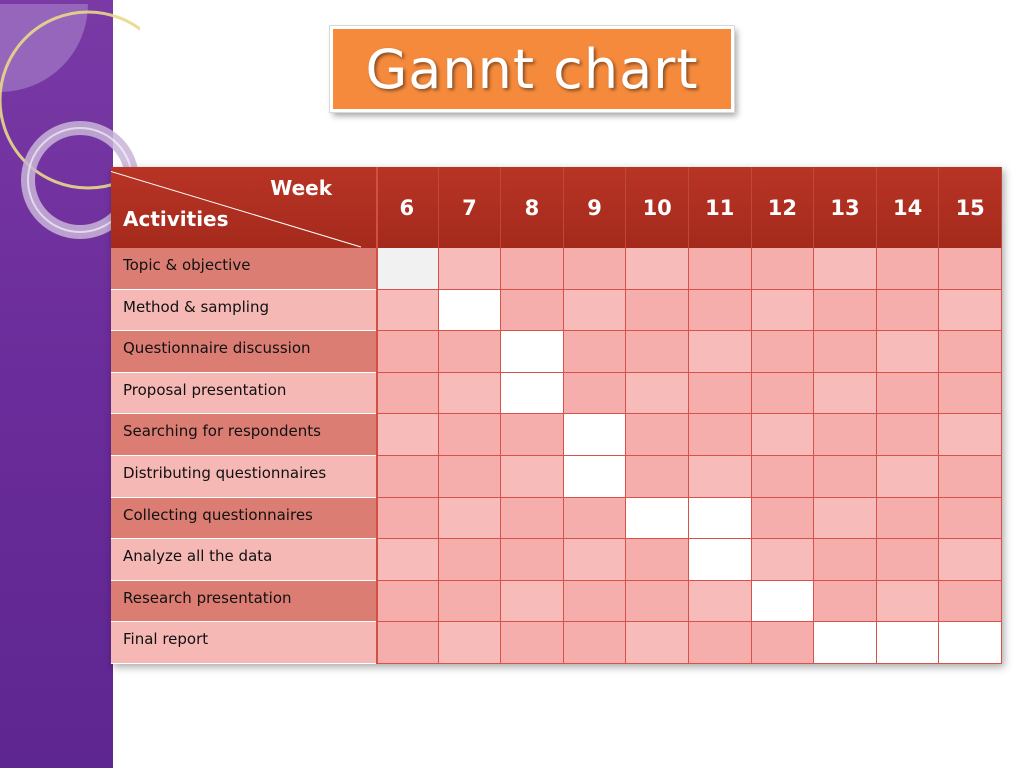  Describe the element at coordinates (243, 435) in the screenshot. I see `activity-label: Searching for respondents` at that location.